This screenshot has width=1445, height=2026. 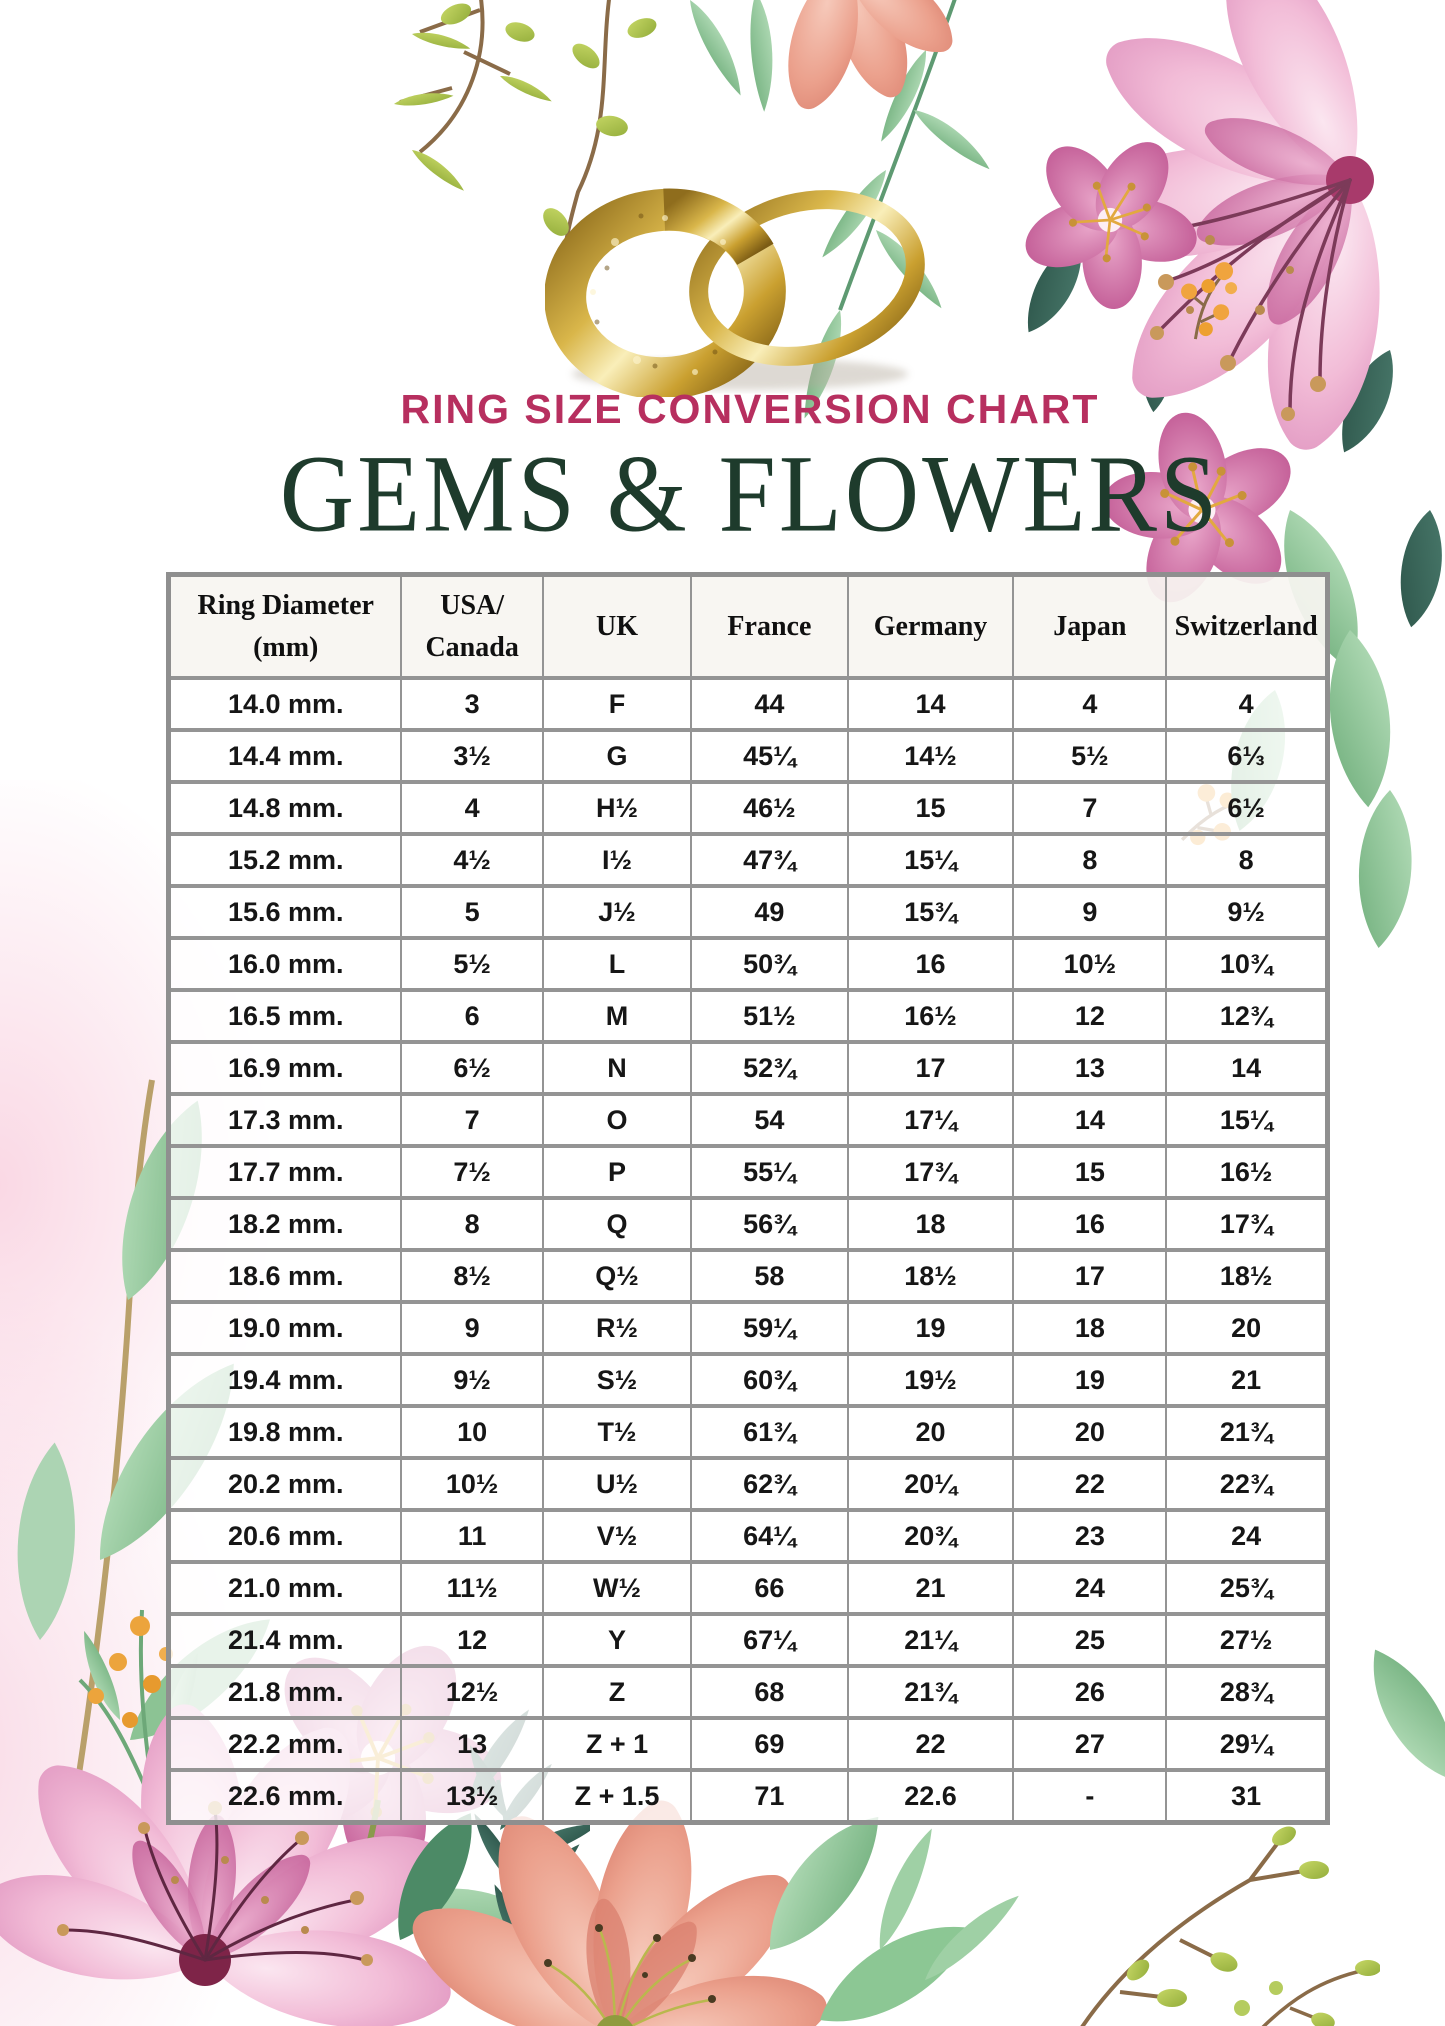 I want to click on table-cell-usa_canada: 4½, so click(x=472, y=860).